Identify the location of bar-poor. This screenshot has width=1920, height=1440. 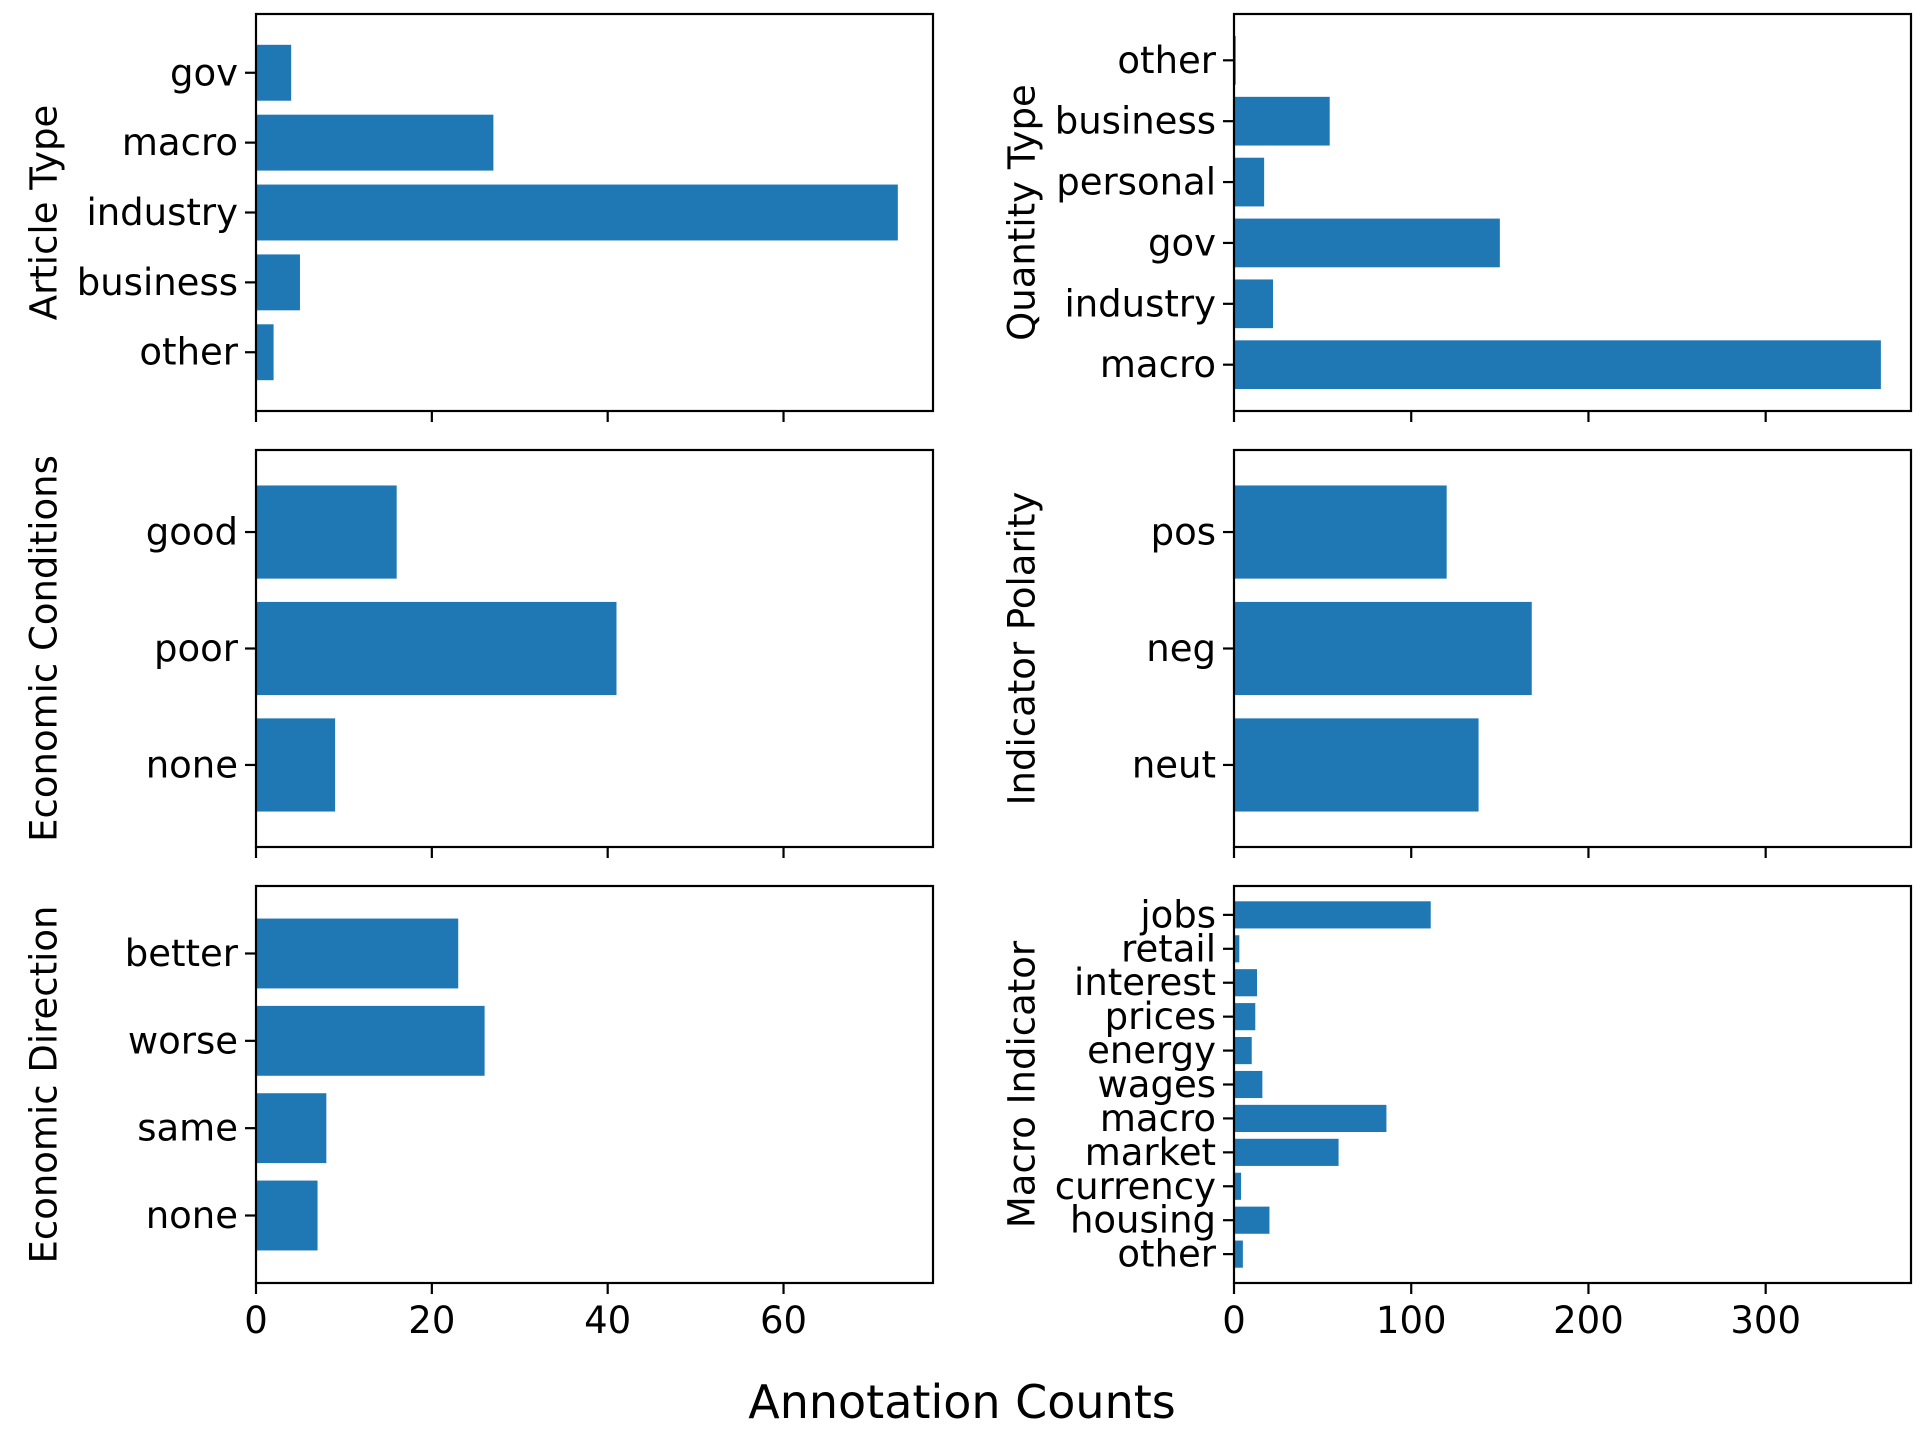
(436, 648).